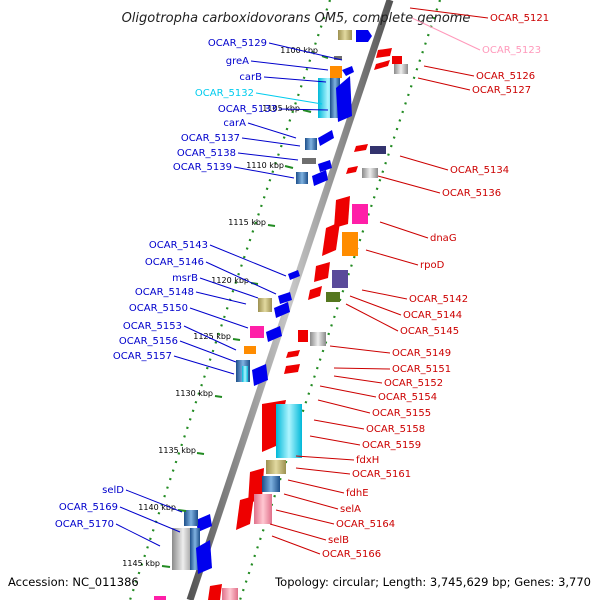  What do you see at coordinates (194, 393) in the screenshot?
I see `scale-label: 1130 kbp` at bounding box center [194, 393].